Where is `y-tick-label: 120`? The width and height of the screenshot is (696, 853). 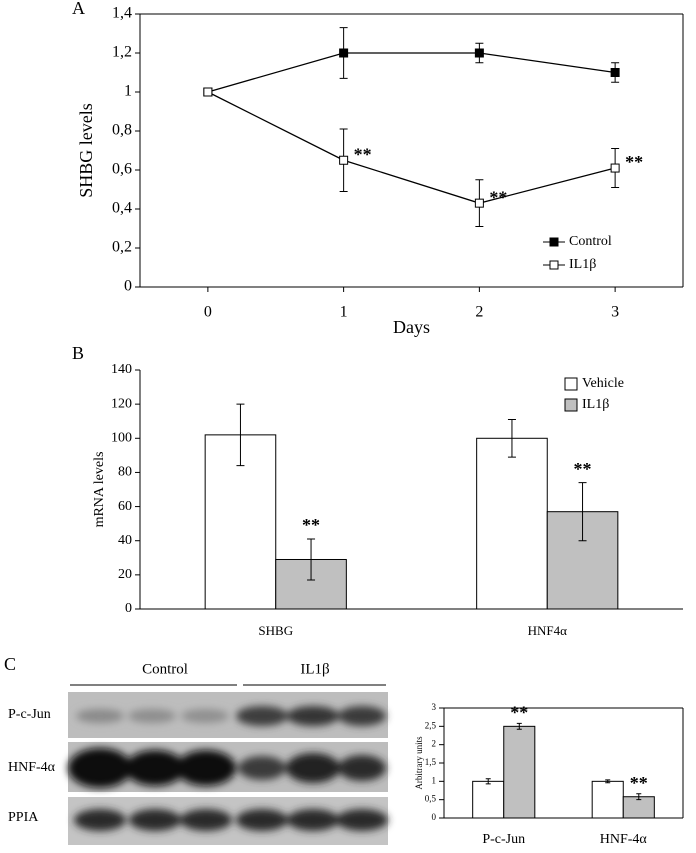
y-tick-label: 120 is located at coordinates (121, 403).